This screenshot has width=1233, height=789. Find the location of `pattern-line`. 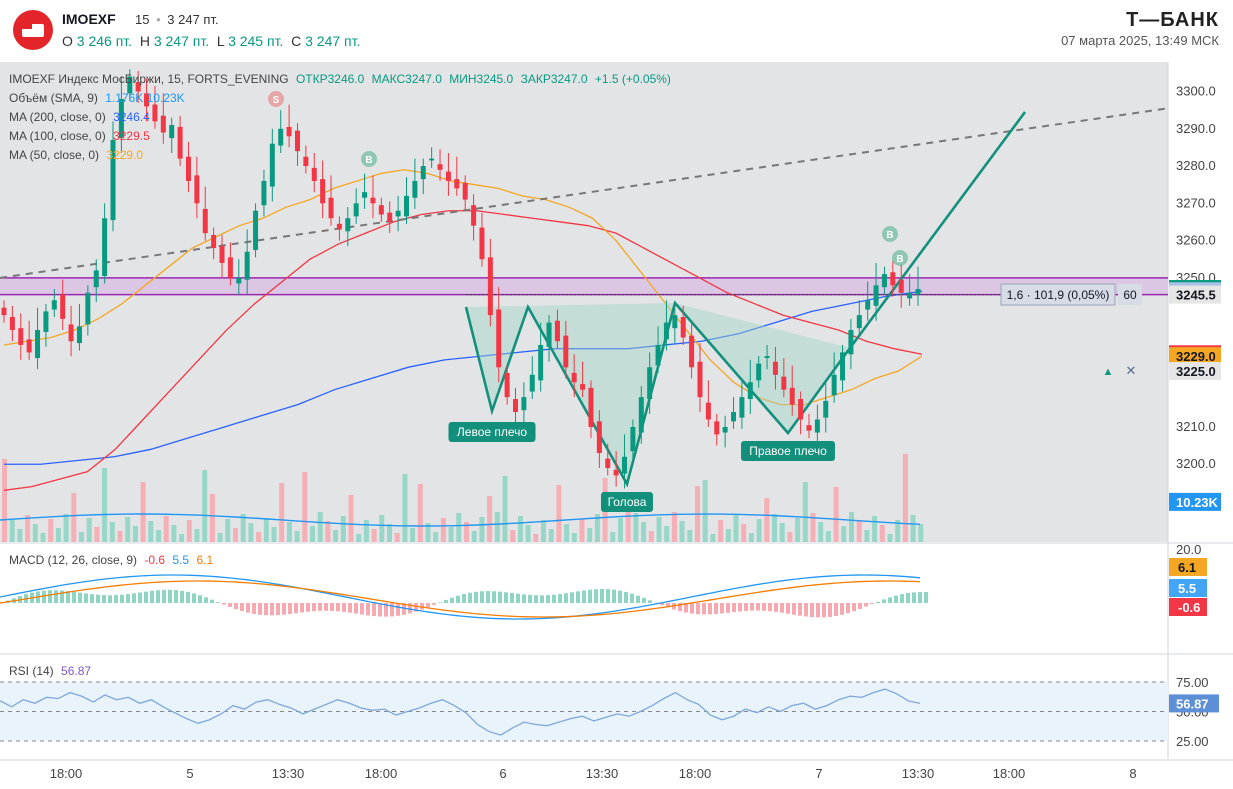

pattern-line is located at coordinates (658, 394).